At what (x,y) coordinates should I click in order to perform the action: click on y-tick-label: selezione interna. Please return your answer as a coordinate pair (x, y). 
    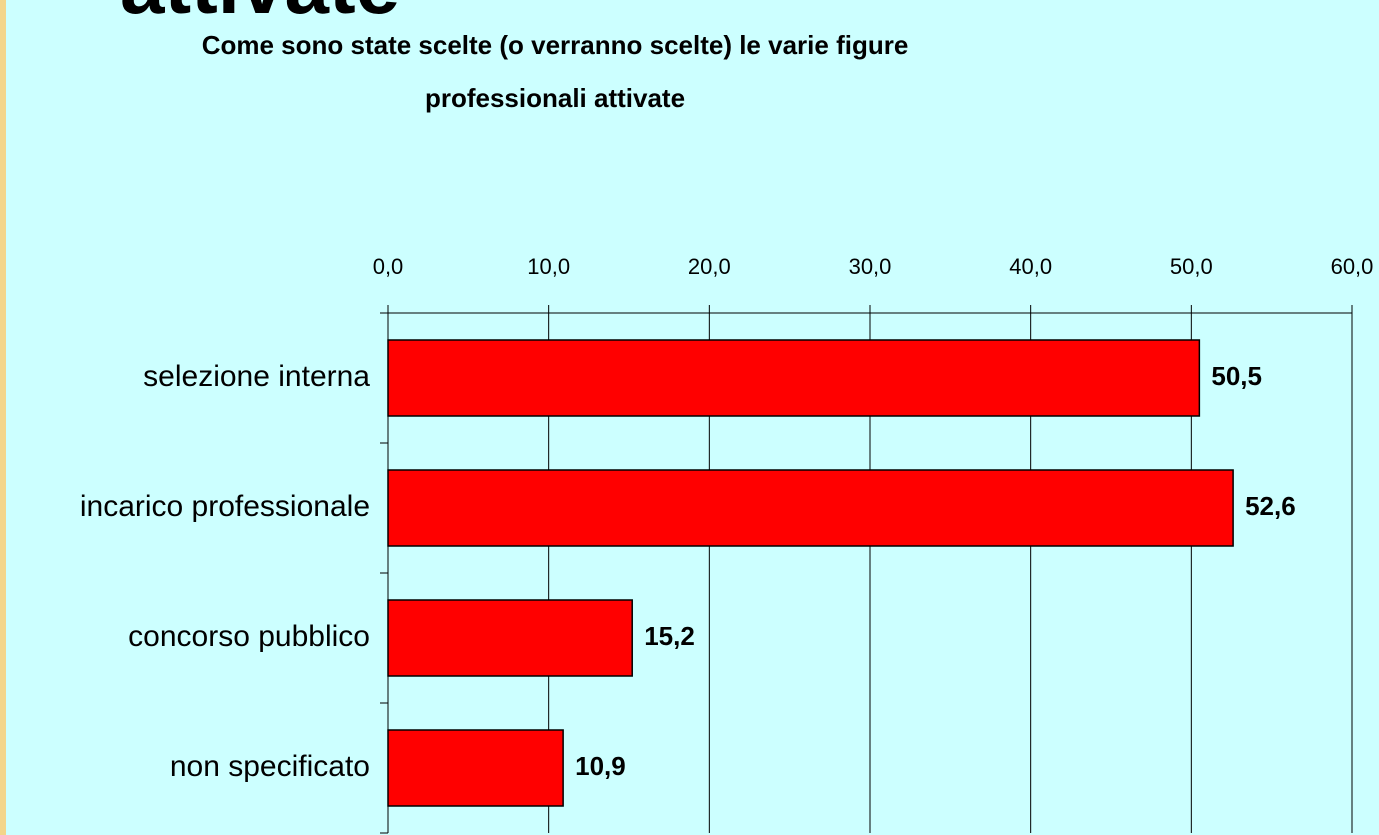
    Looking at the image, I should click on (256, 376).